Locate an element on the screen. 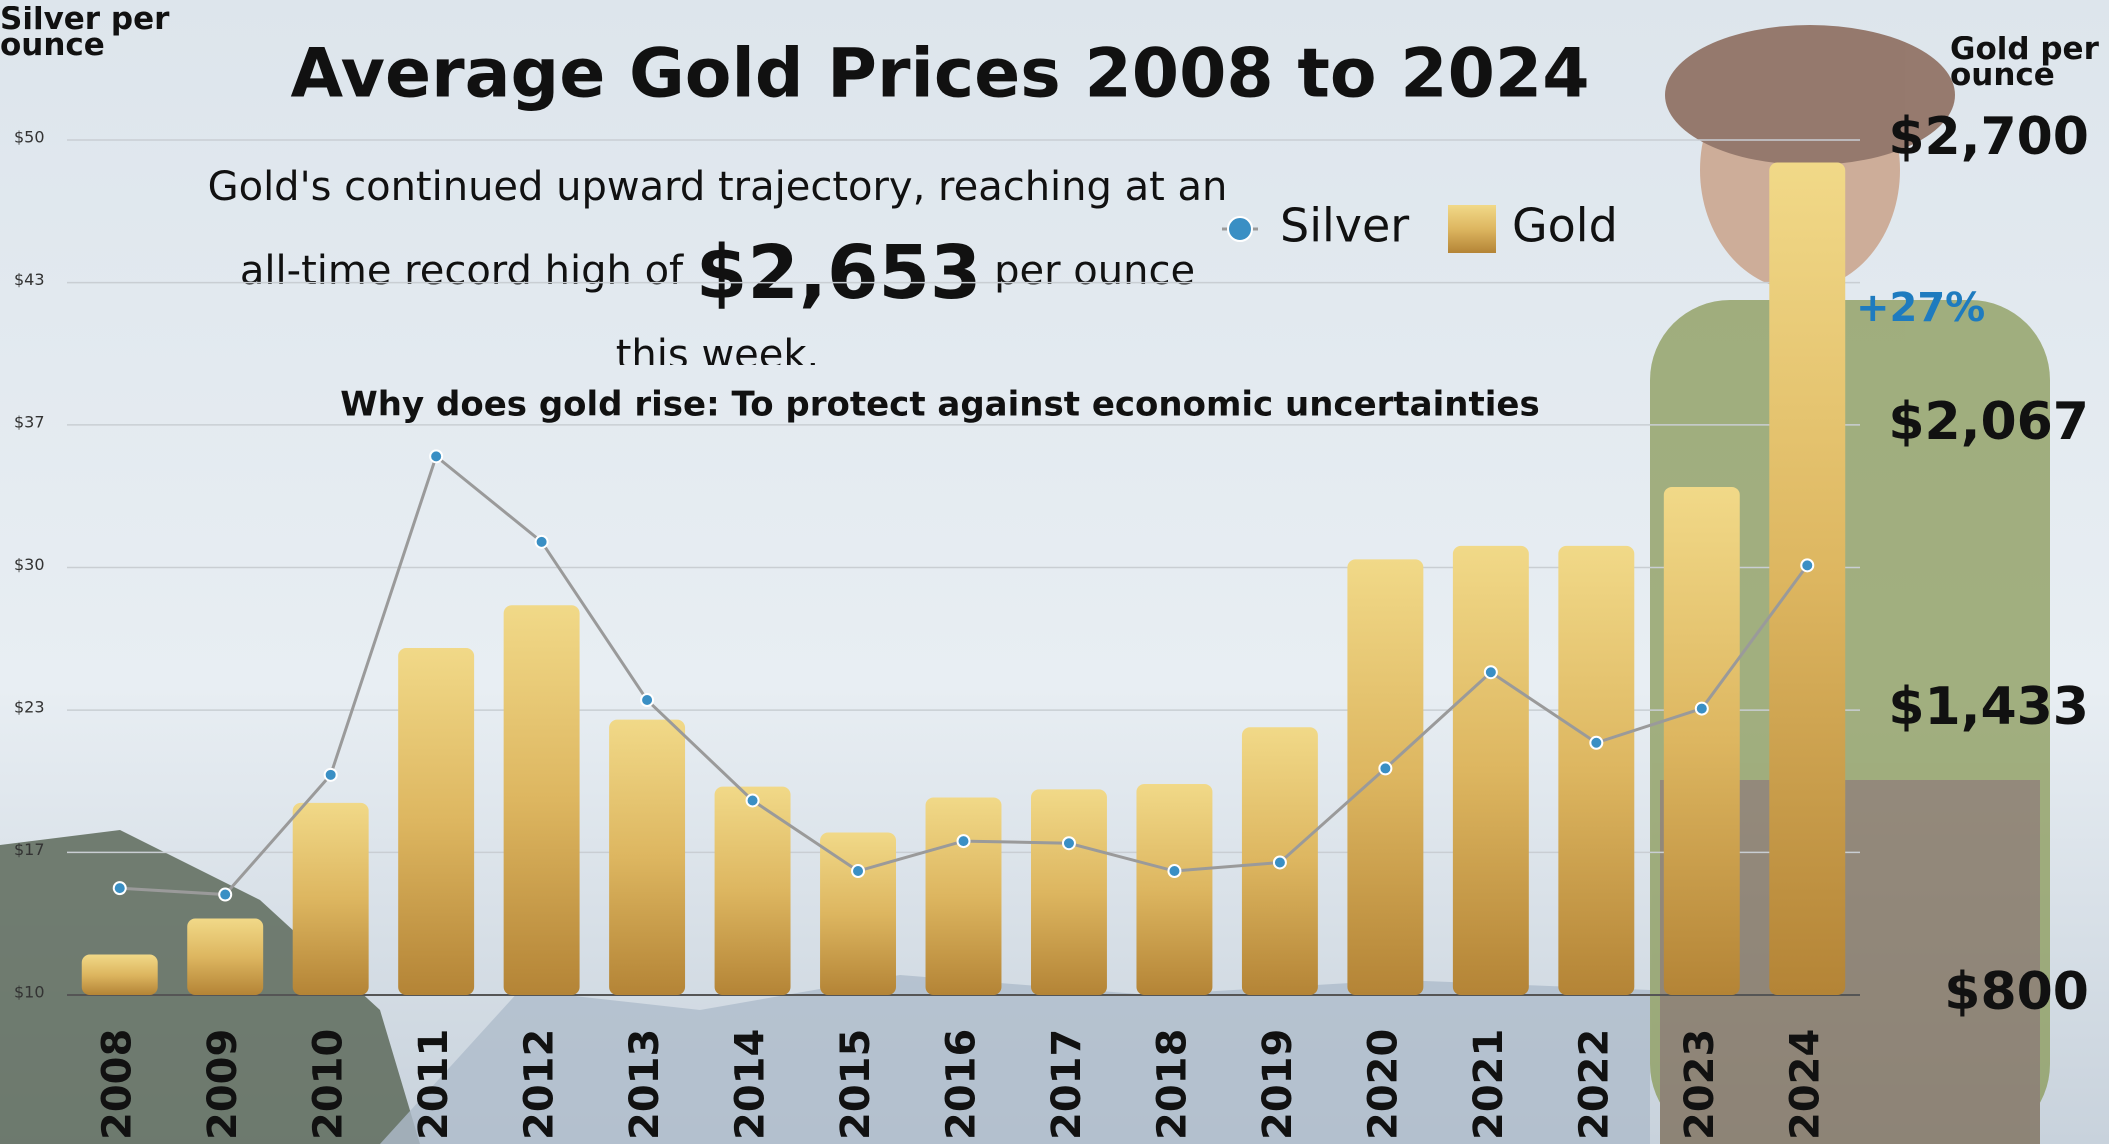  x-tick-label: 2023 is located at coordinates (1700, 1084).